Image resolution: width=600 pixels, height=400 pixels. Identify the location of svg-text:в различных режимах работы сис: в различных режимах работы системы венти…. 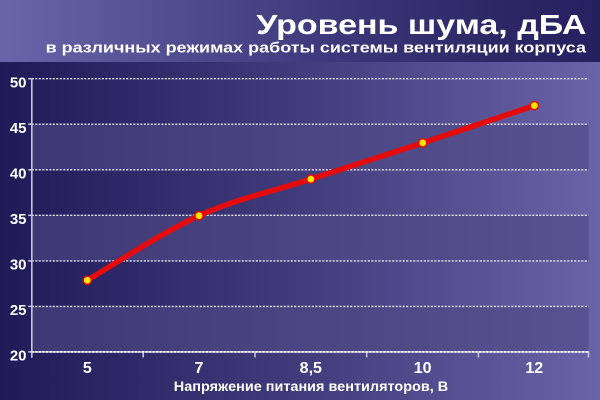
(316, 47).